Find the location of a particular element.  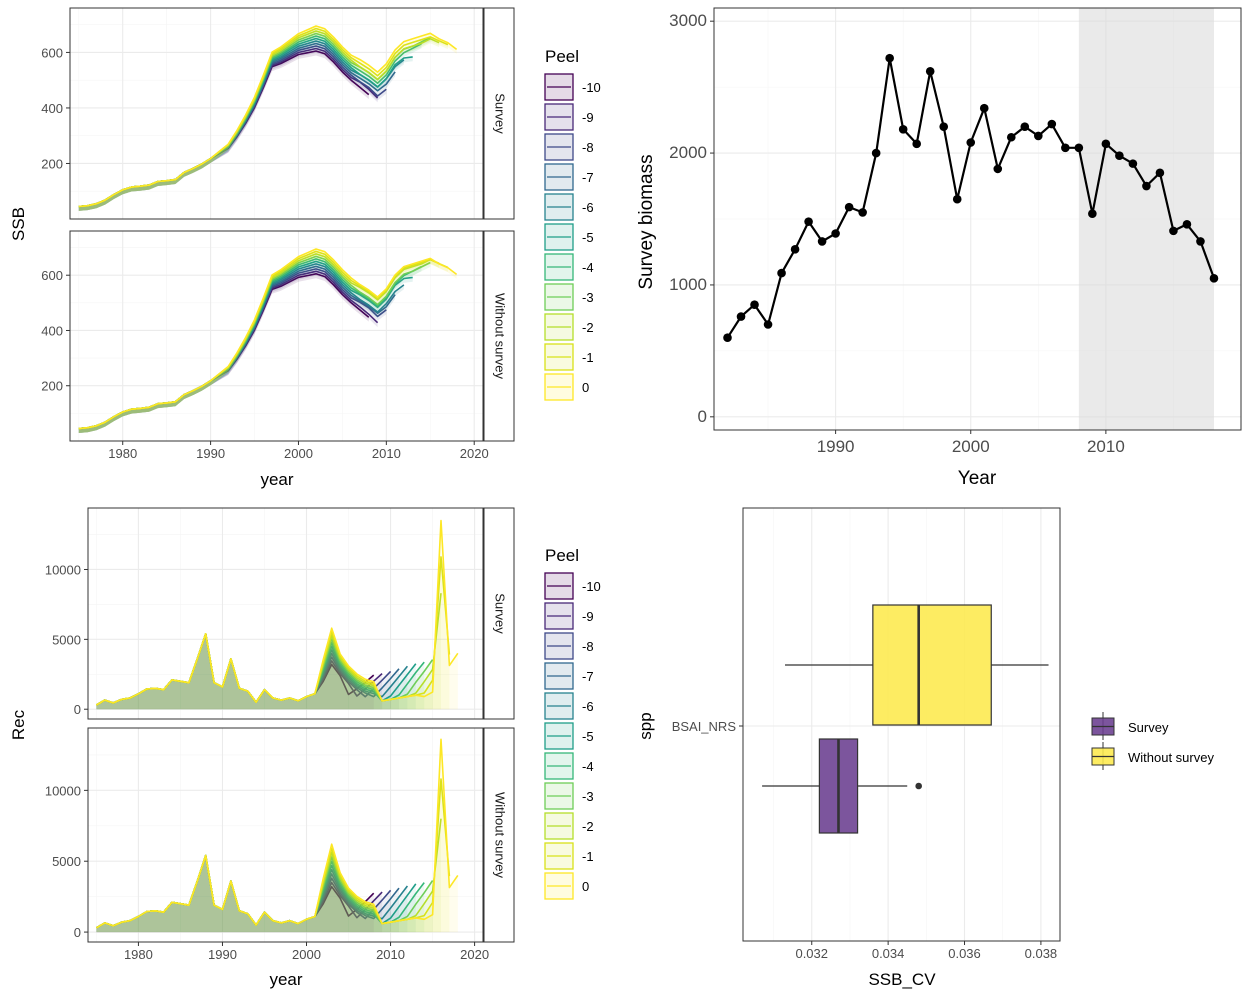

y-tick-label: 2000 is located at coordinates (688, 152).